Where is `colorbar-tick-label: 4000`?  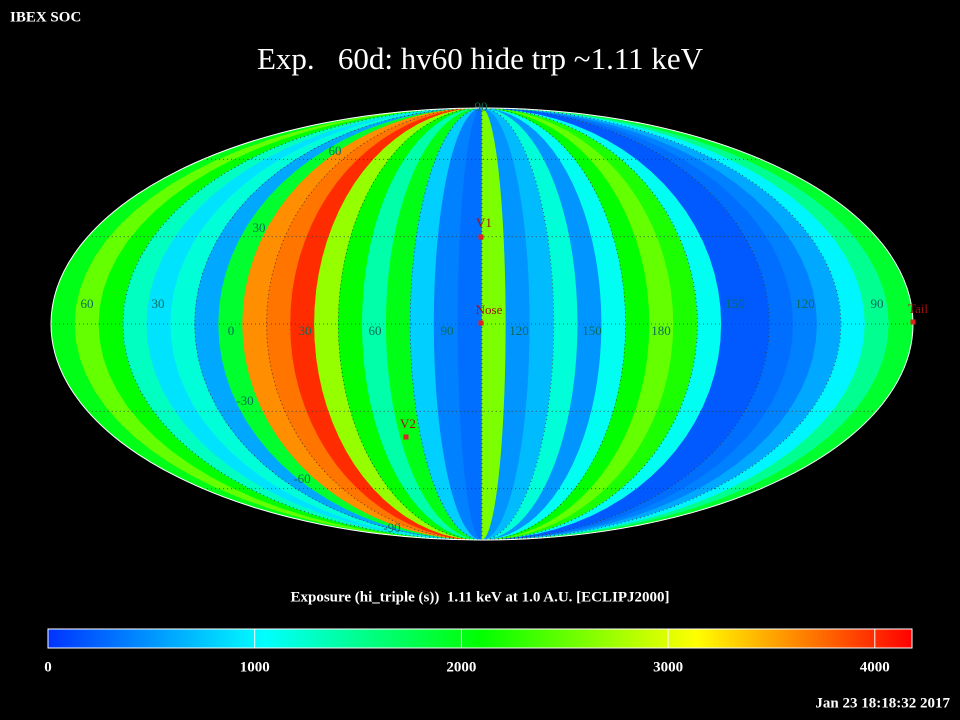 colorbar-tick-label: 4000 is located at coordinates (875, 667).